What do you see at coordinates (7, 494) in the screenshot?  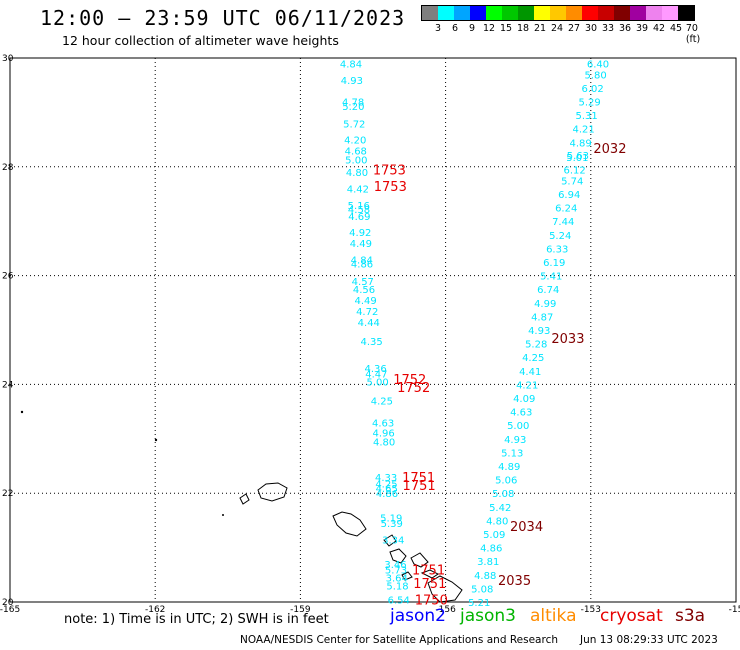 I see `lat-tick-label: 22` at bounding box center [7, 494].